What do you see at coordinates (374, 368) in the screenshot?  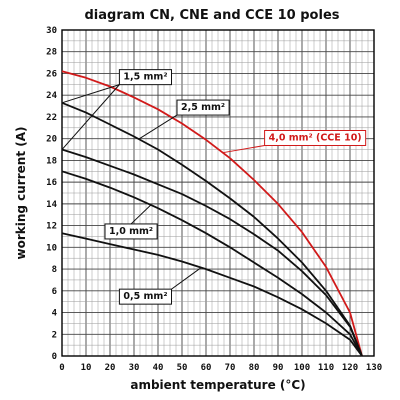 I see `x-tick-label: 130` at bounding box center [374, 368].